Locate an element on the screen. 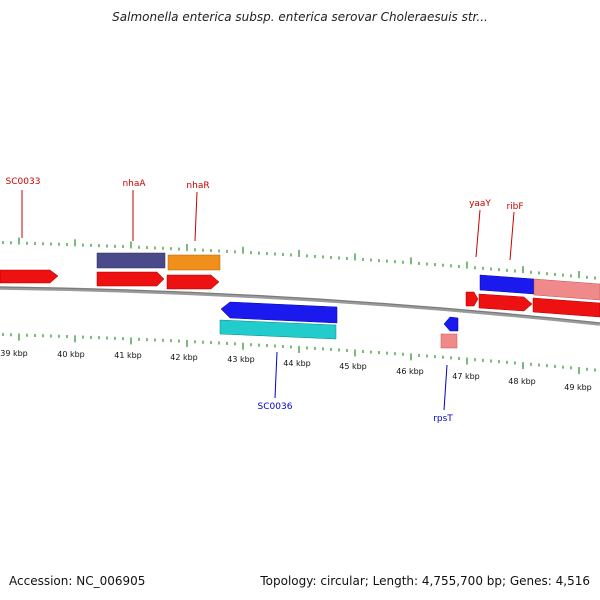 Image resolution: width=600 pixels, height=600 pixels. label-line-sc0036 is located at coordinates (276, 375).